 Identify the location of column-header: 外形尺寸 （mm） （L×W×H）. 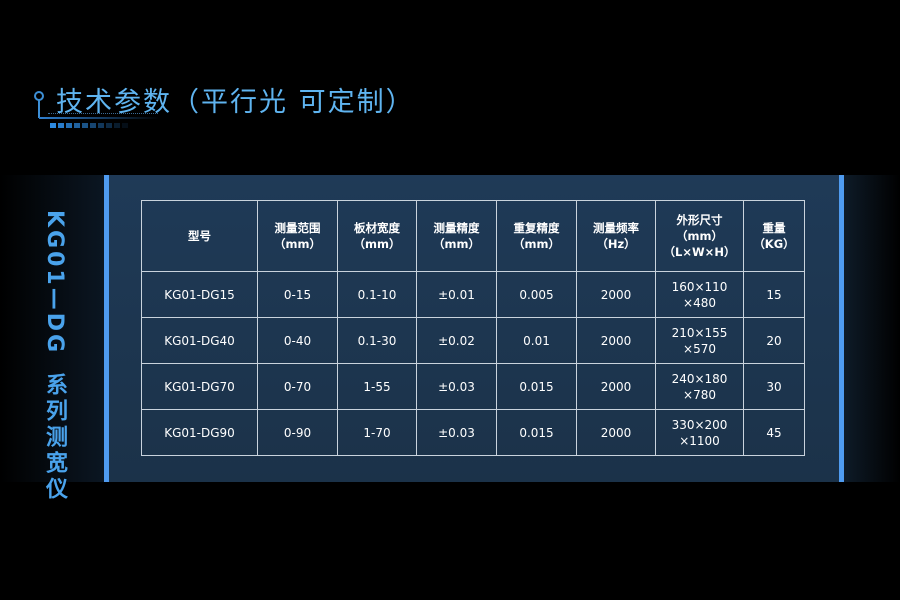
(699, 236).